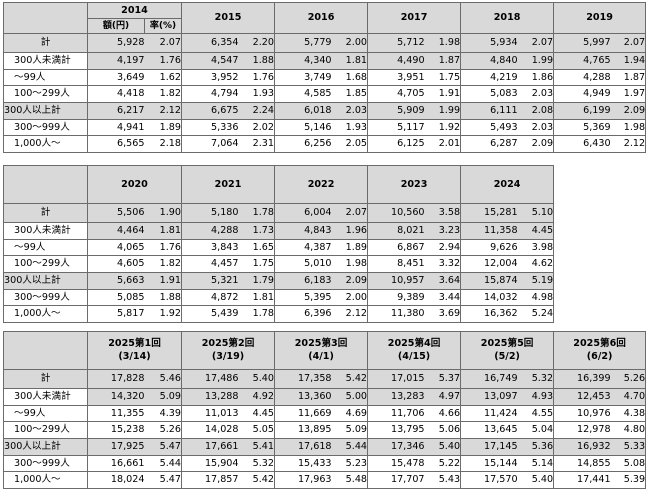  I want to click on round-name: 2025第3回, so click(321, 344).